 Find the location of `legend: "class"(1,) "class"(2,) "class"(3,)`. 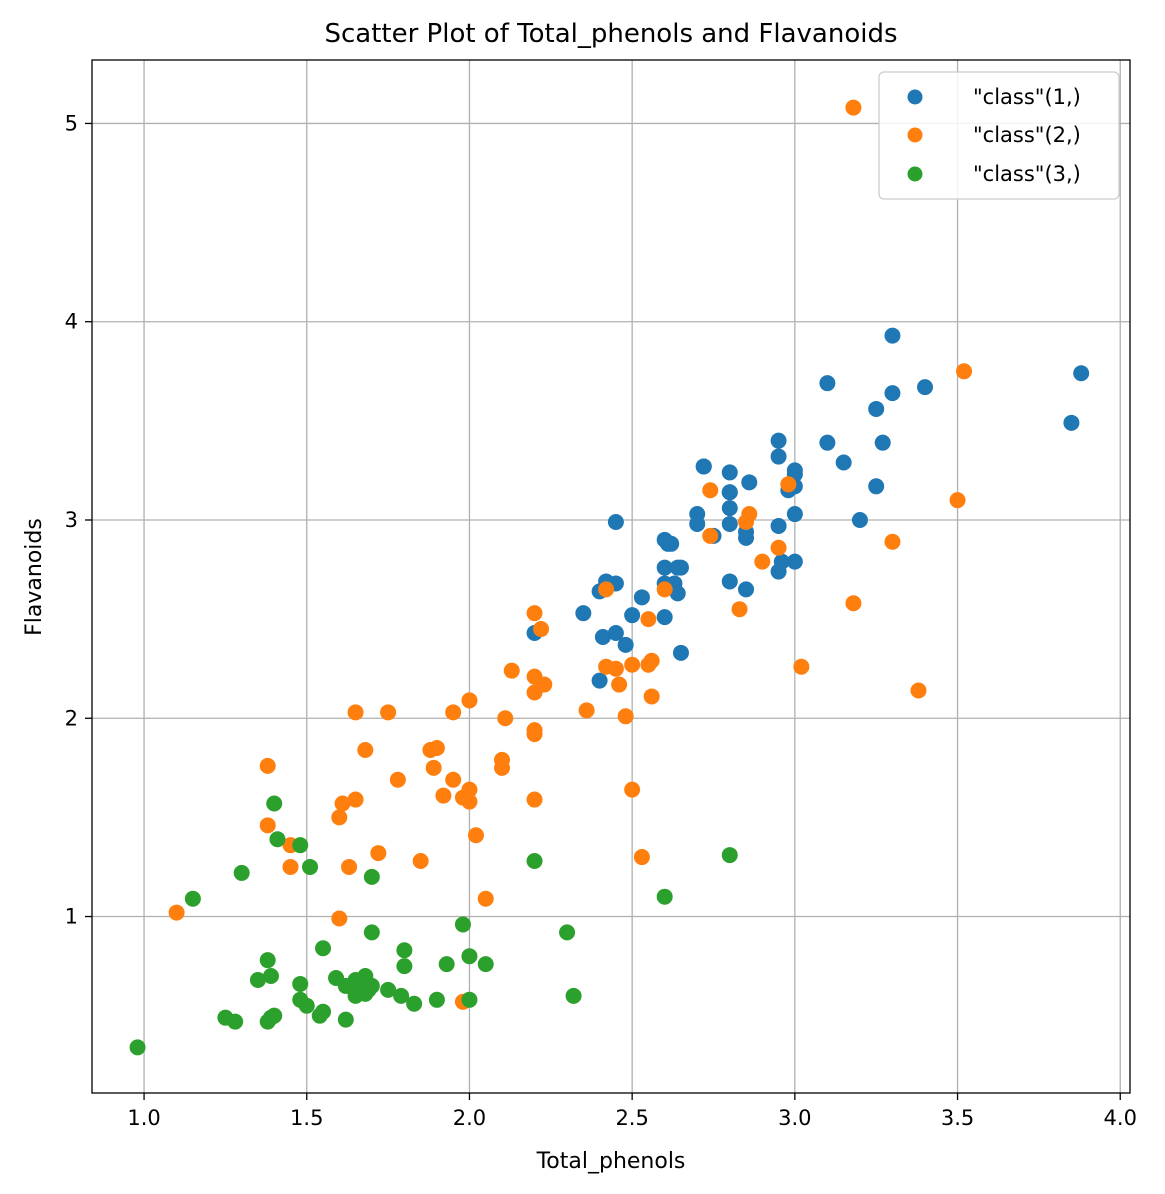

legend: "class"(1,) "class"(2,) "class"(3,) is located at coordinates (999, 135).